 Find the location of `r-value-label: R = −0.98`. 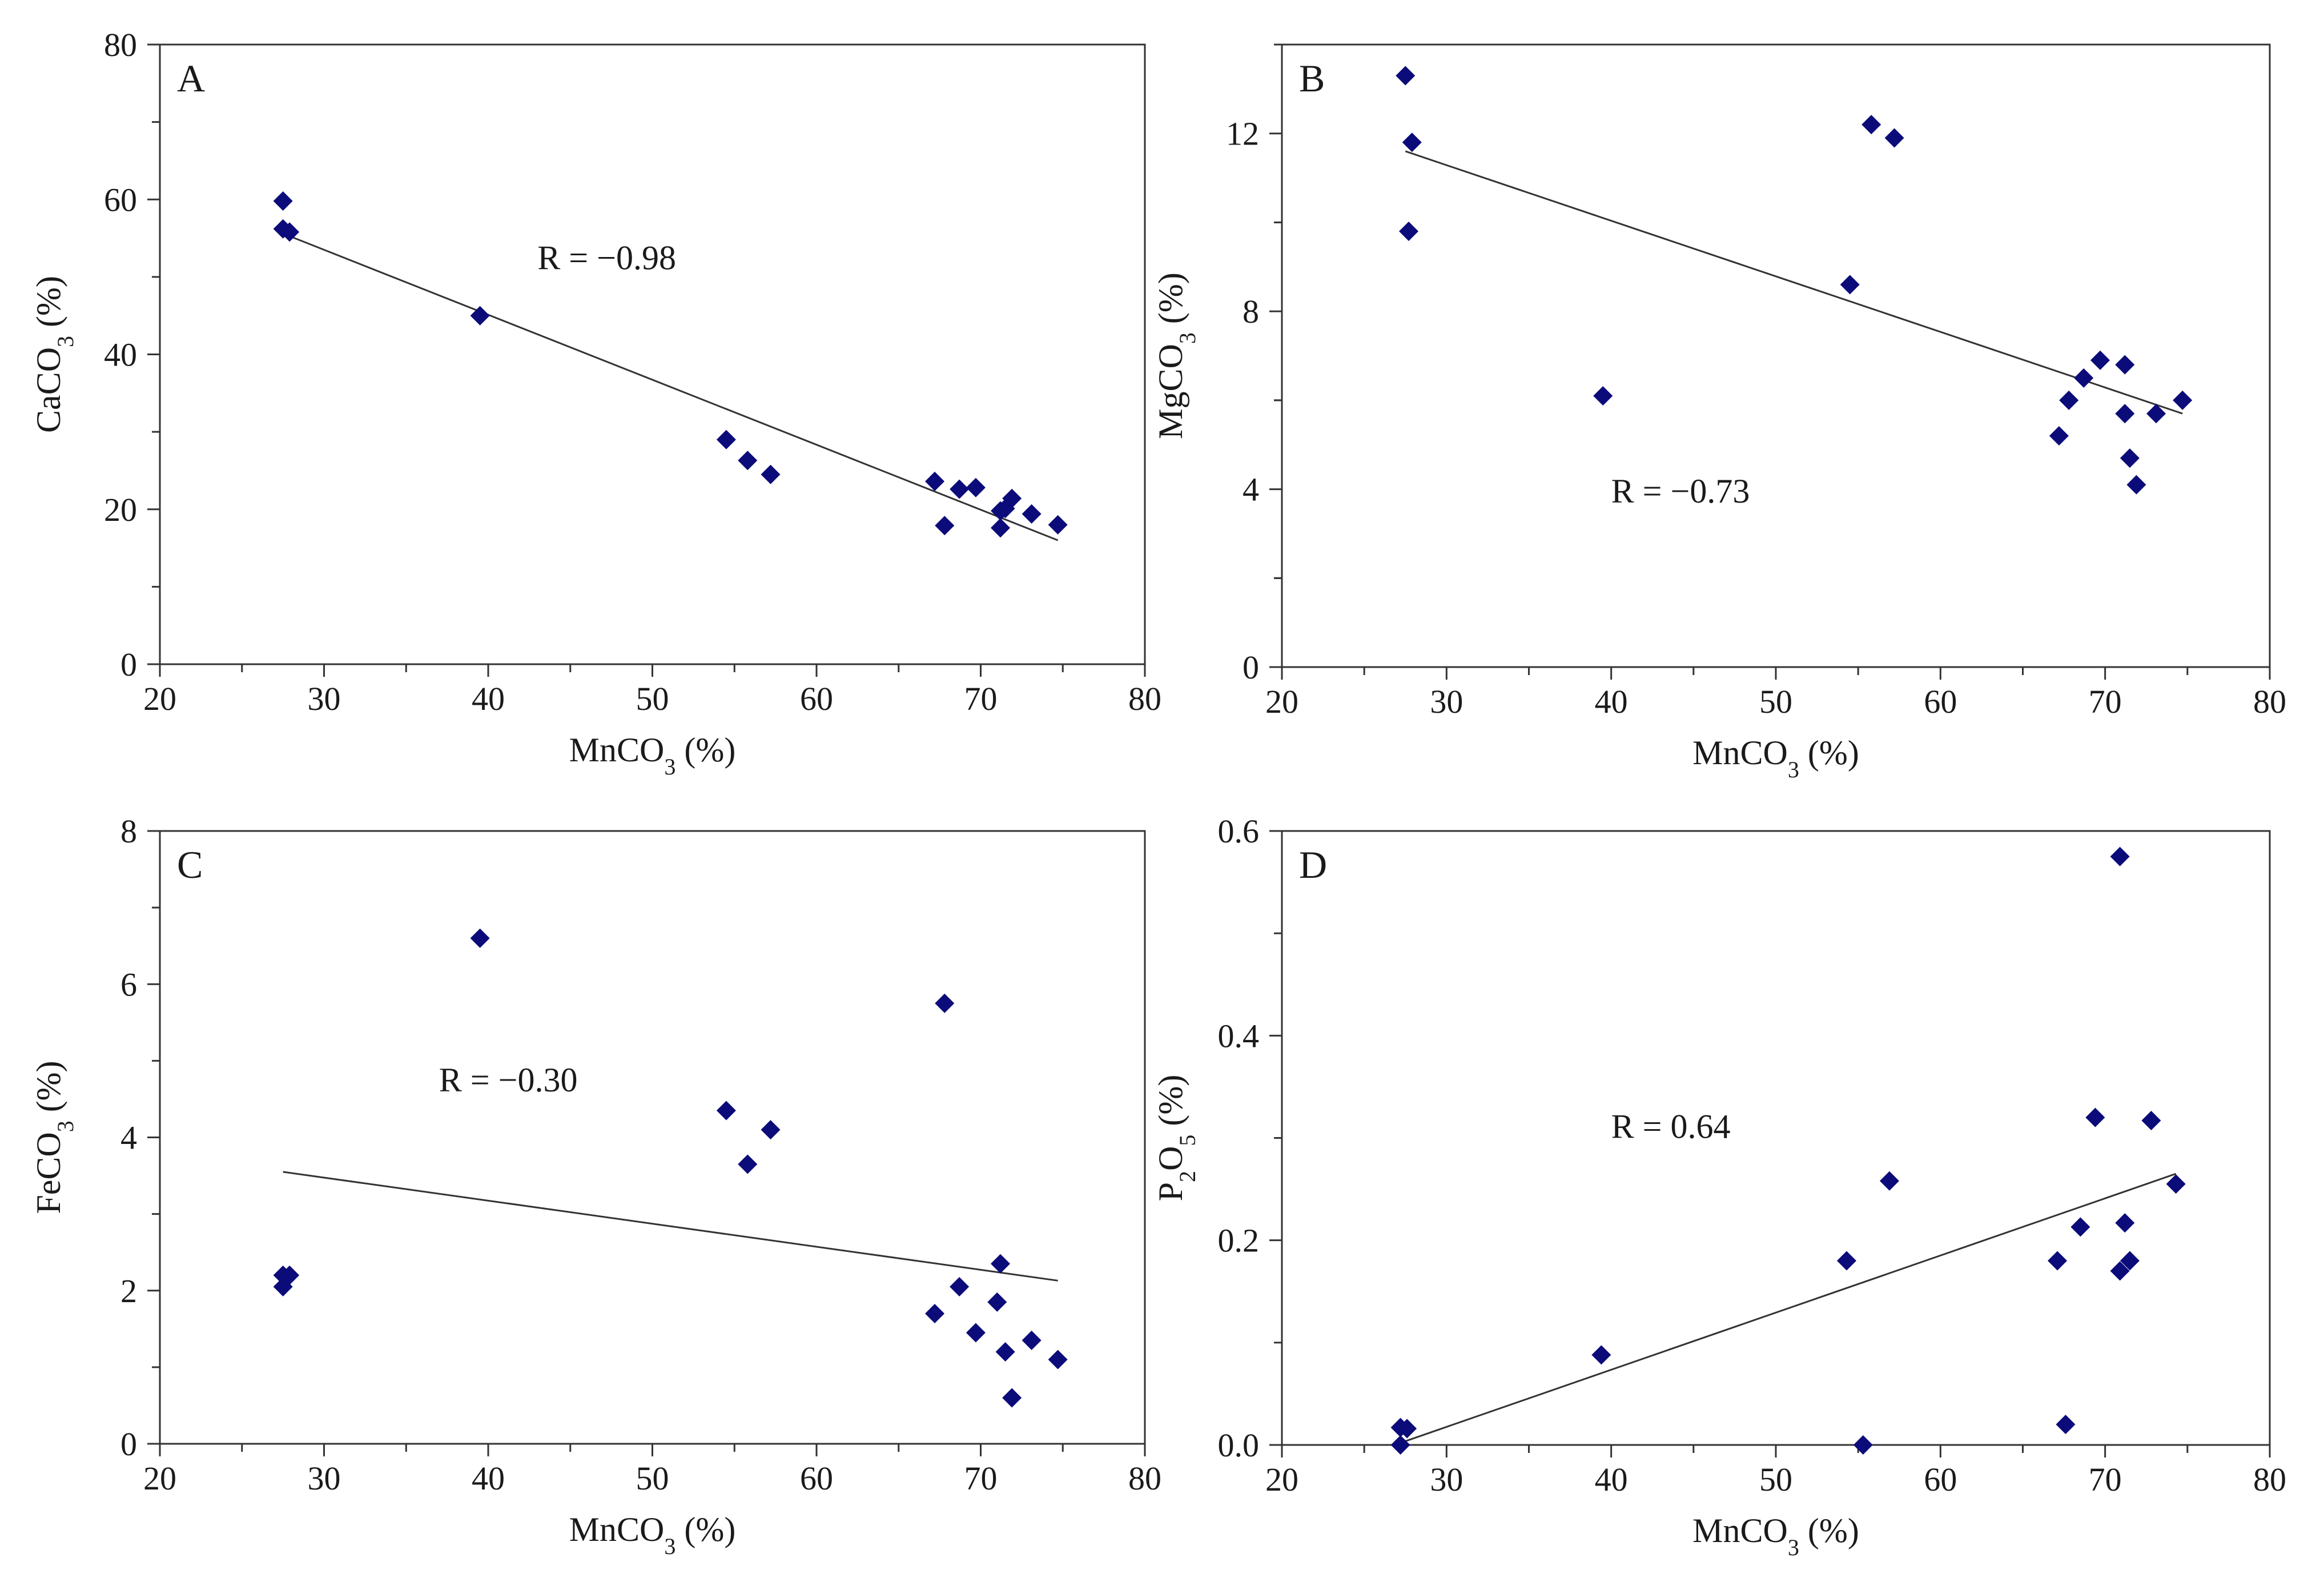

r-value-label: R = −0.98 is located at coordinates (606, 257).